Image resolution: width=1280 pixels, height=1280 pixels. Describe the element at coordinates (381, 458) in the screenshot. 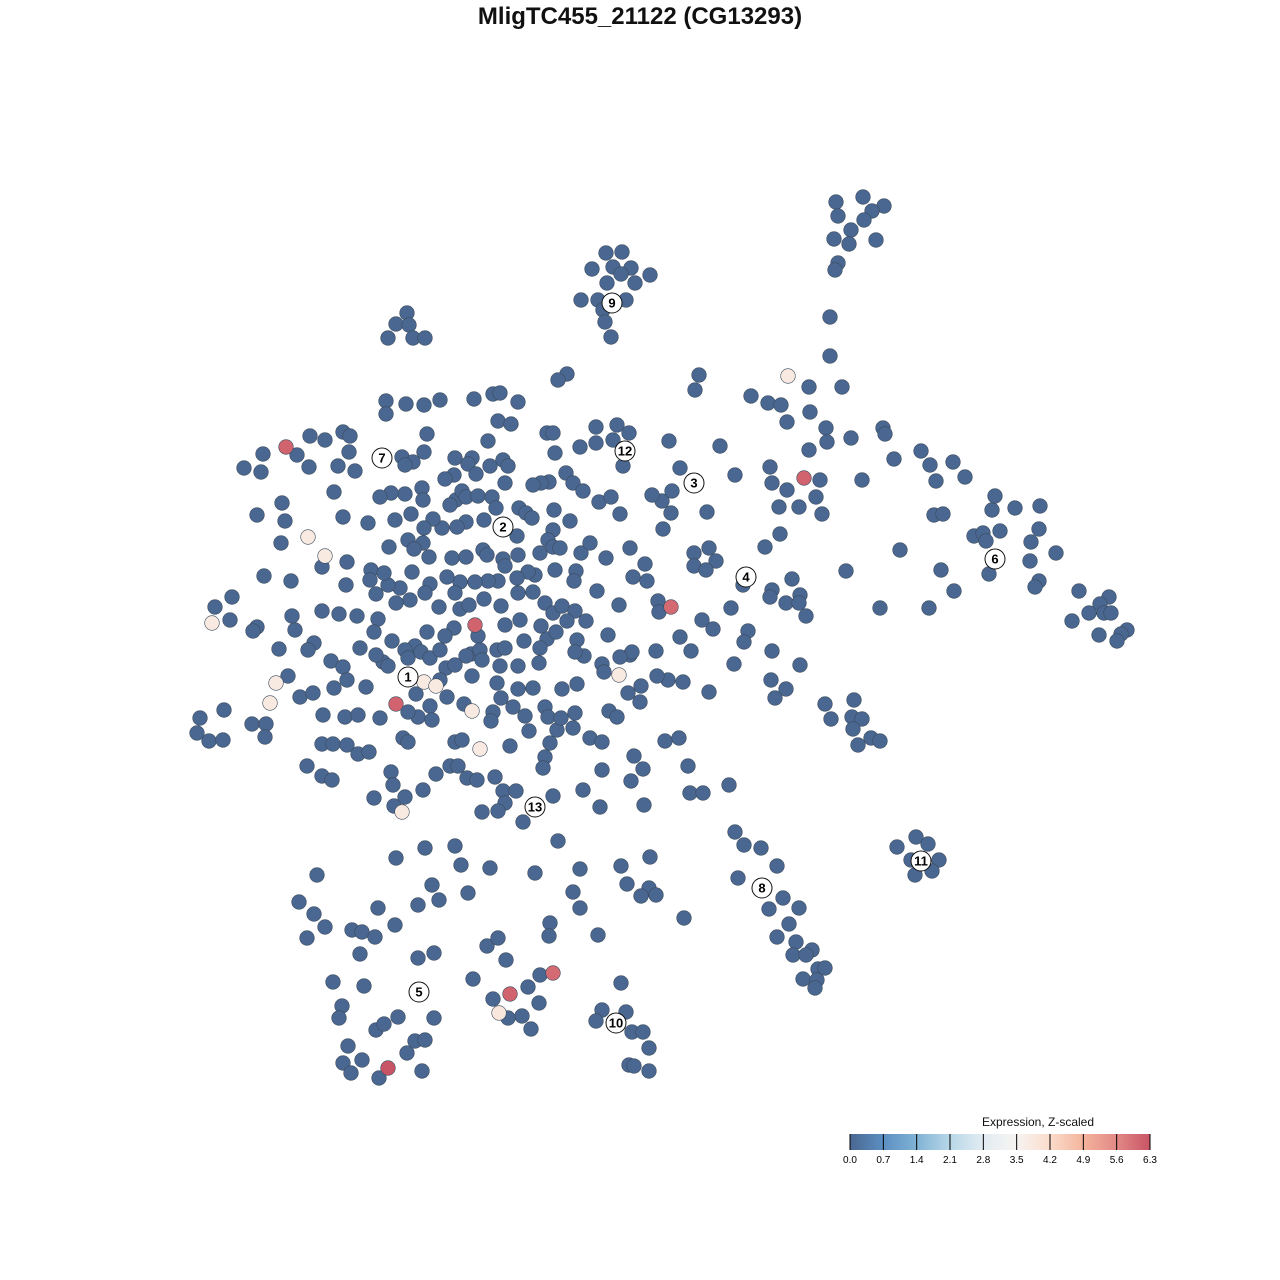

I see `cluster-label-text: 7` at that location.